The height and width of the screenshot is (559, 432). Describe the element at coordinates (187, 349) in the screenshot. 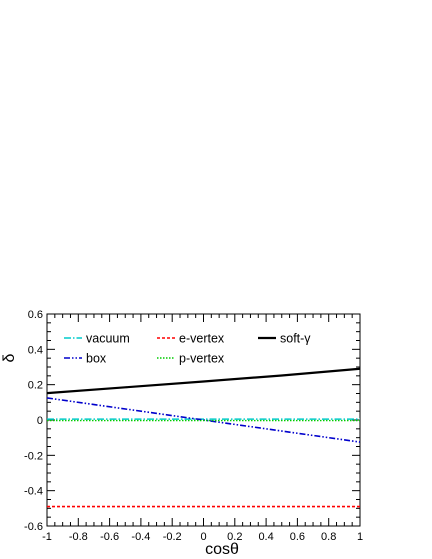

I see `legend: vacuum box e-vertex p-vertex soft-γ` at that location.